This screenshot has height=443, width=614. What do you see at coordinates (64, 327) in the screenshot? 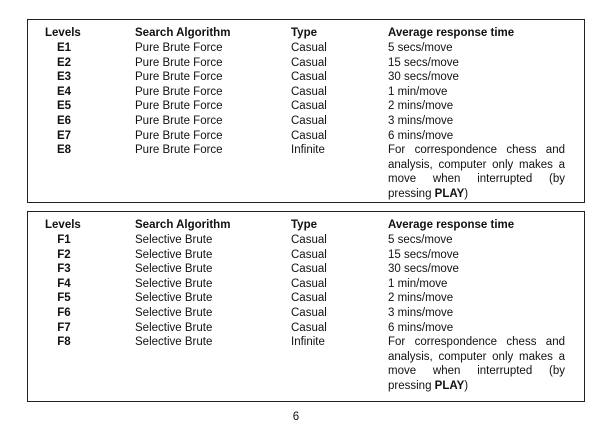
I see `level-code: F7` at bounding box center [64, 327].